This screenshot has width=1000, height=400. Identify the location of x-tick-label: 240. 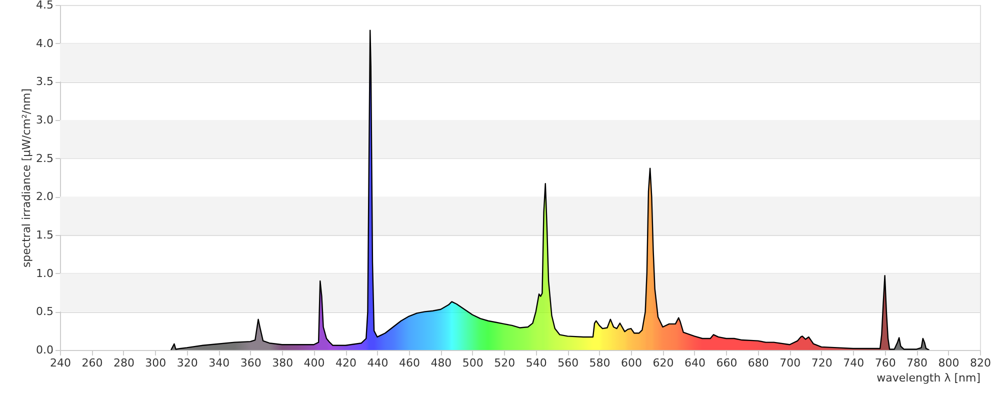
(60, 363).